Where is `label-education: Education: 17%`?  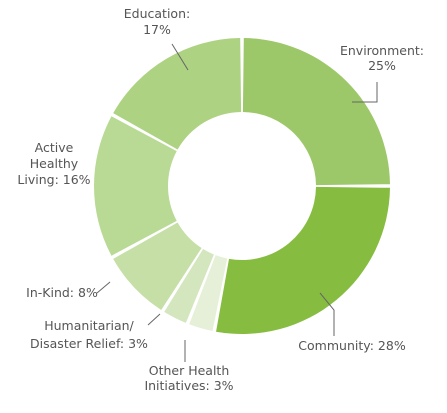 label-education: Education: 17% is located at coordinates (157, 21).